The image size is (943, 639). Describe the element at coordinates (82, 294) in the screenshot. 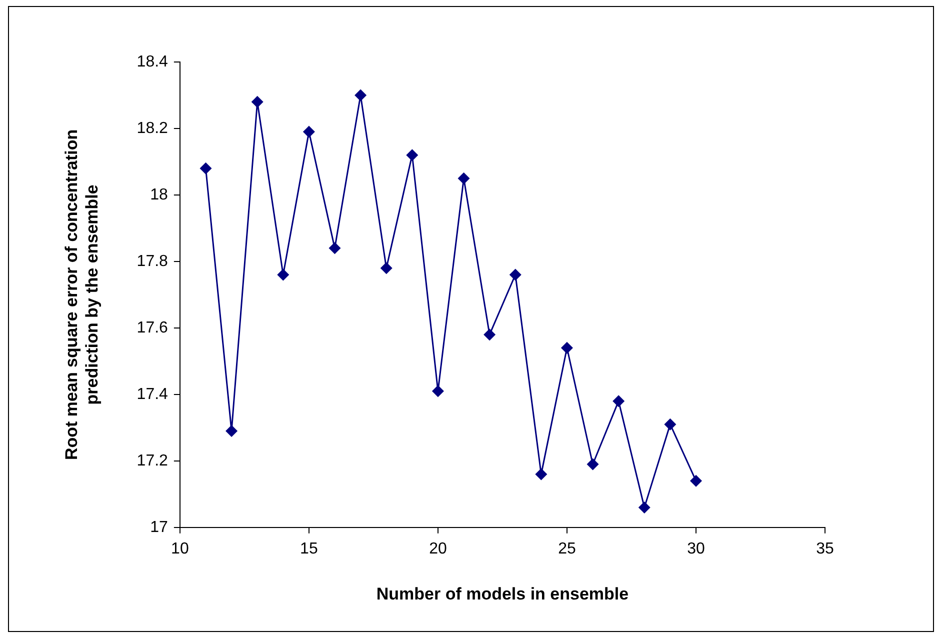

I see `y-axis-title: Root mean square error of concentration prediction by the ensemble` at that location.